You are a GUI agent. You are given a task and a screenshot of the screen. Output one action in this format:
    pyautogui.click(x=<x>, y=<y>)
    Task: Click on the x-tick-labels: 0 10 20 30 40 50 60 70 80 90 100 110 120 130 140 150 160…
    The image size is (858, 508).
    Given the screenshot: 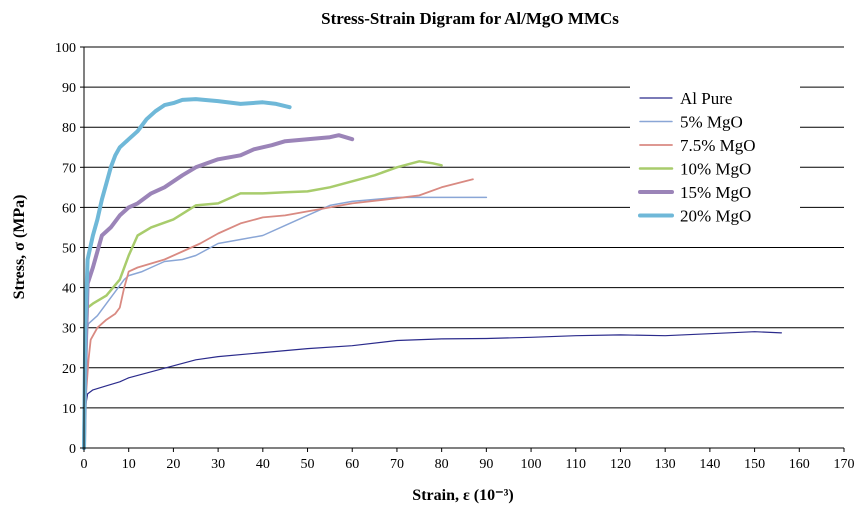 What is the action you would take?
    pyautogui.click(x=468, y=464)
    